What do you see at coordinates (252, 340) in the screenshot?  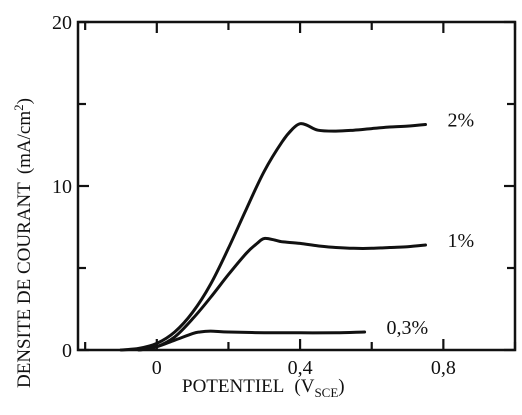 I see `series-line` at bounding box center [252, 340].